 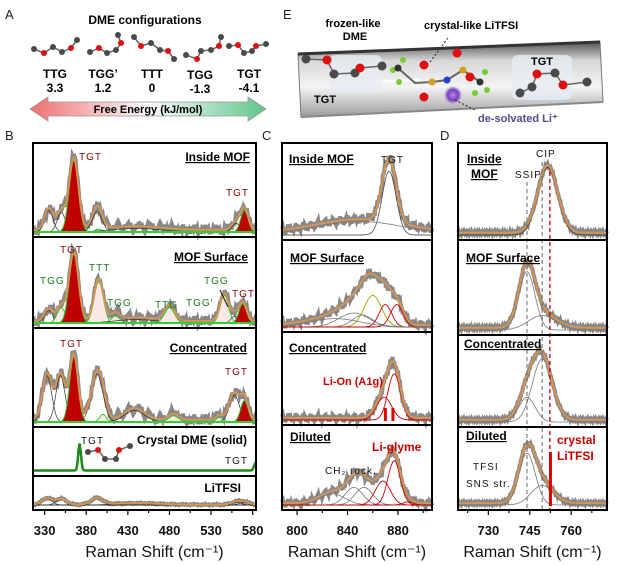 What do you see at coordinates (222, 488) in the screenshot?
I see `subpanel-title: LiTFSI` at bounding box center [222, 488].